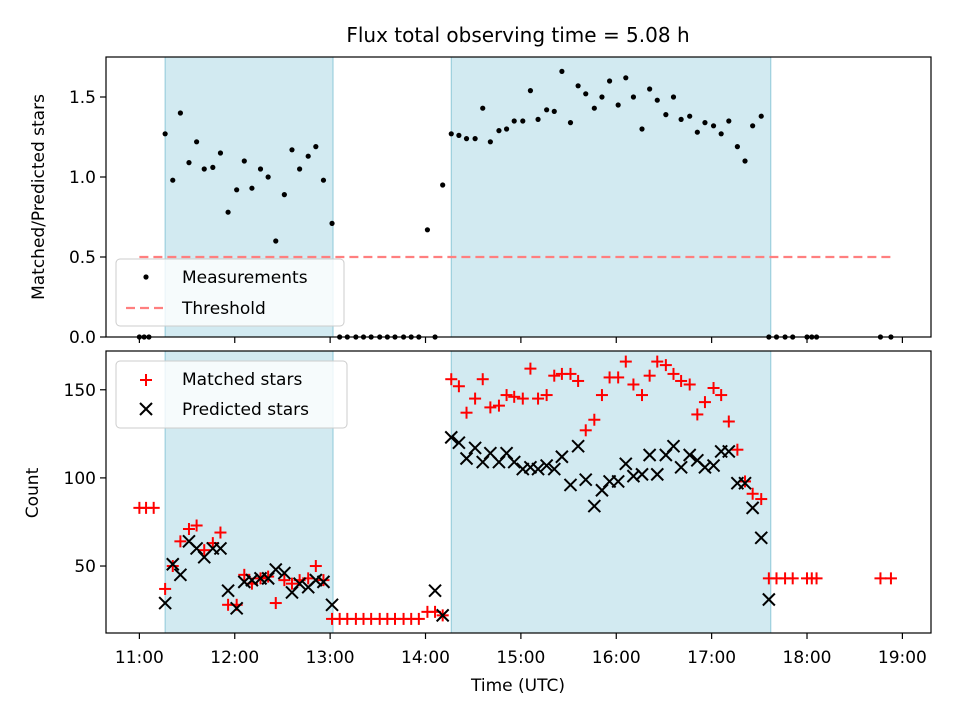 The image size is (960, 724). What do you see at coordinates (223, 309) in the screenshot?
I see `legend-threshold-label: Threshold` at bounding box center [223, 309].